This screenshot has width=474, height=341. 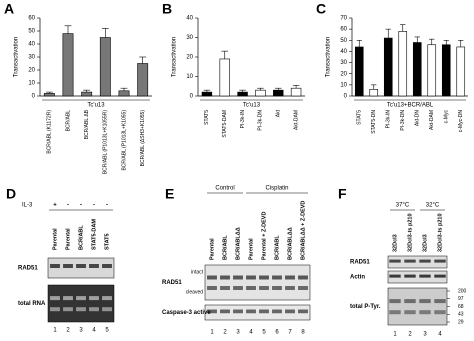 What do you see at coordinates (321, 9) in the screenshot?
I see `panel-label: C` at bounding box center [321, 9].